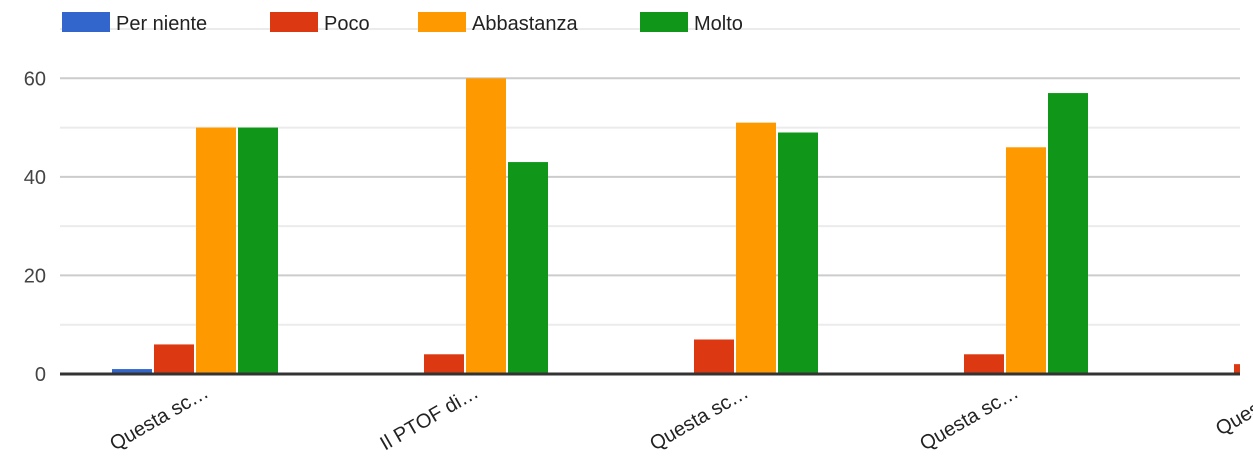 Image resolution: width=1253 pixels, height=466 pixels. I want to click on y-tick-label: 20, so click(35, 276).